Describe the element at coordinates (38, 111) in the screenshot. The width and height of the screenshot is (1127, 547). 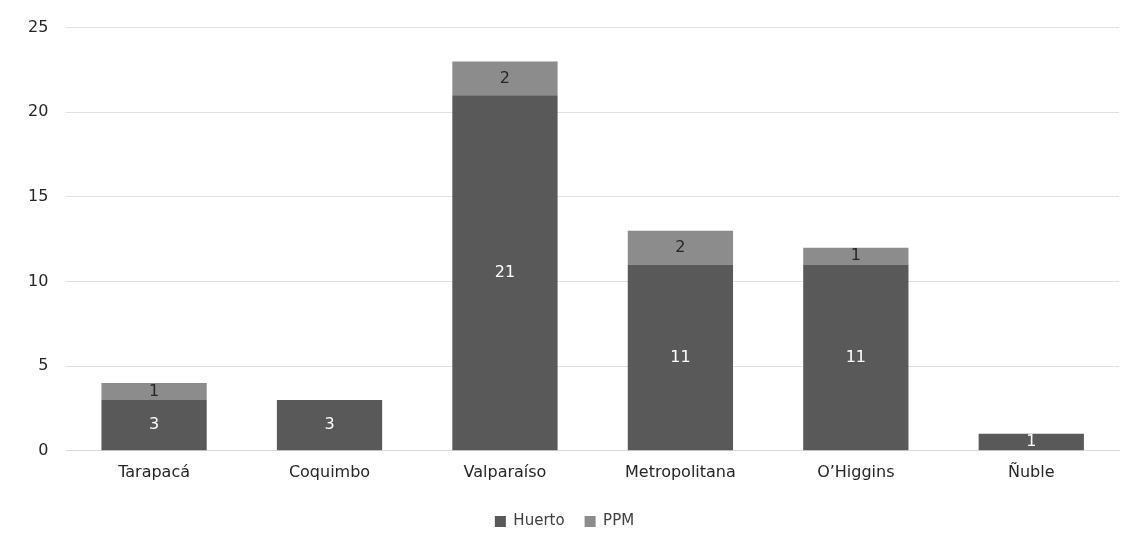
I see `y-tick-label: 20` at that location.